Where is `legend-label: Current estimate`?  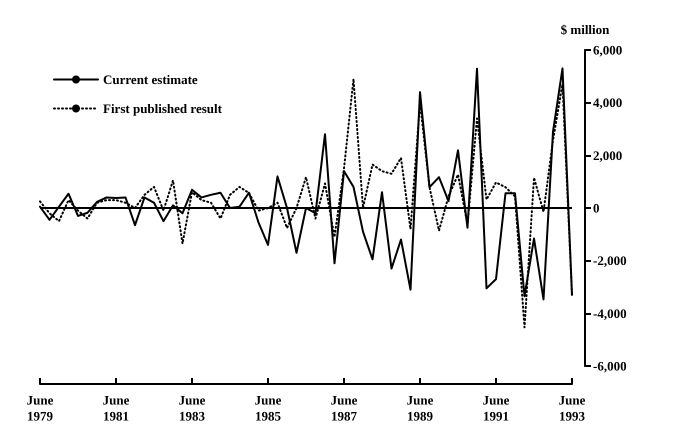 legend-label: Current estimate is located at coordinates (150, 79).